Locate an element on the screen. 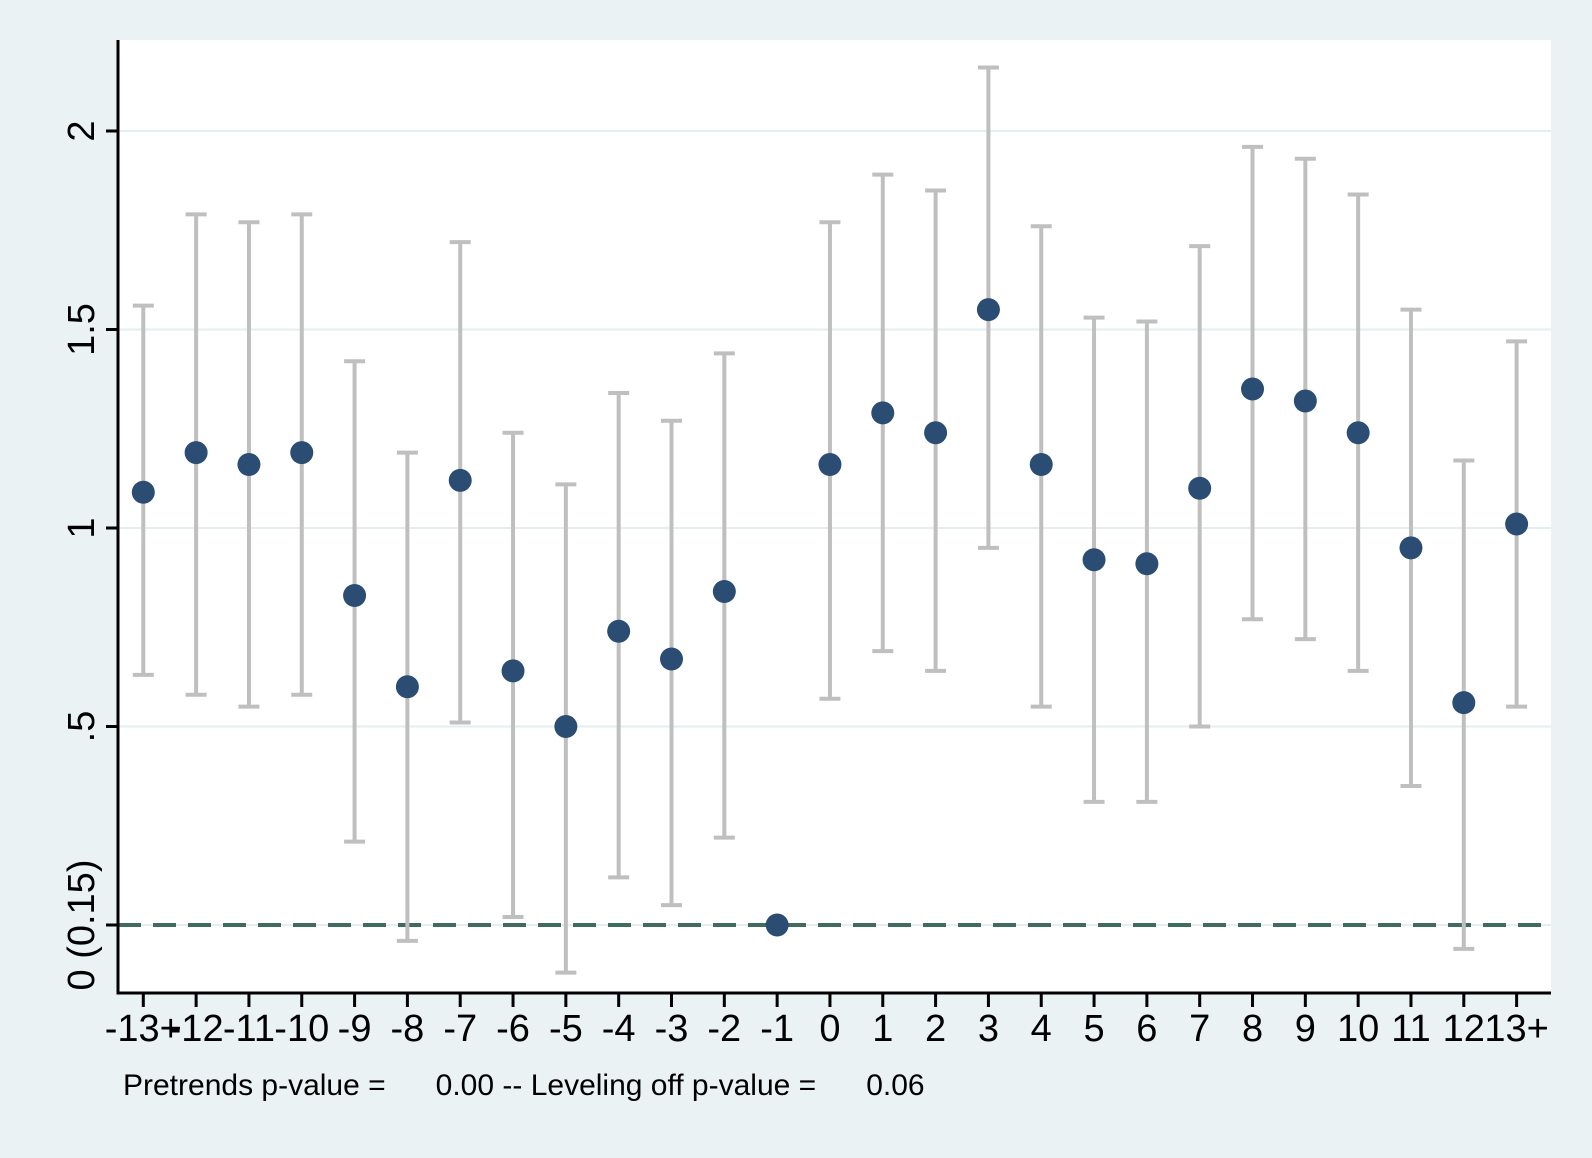 This screenshot has width=1592, height=1158. x-tick-label: -3 is located at coordinates (672, 1029).